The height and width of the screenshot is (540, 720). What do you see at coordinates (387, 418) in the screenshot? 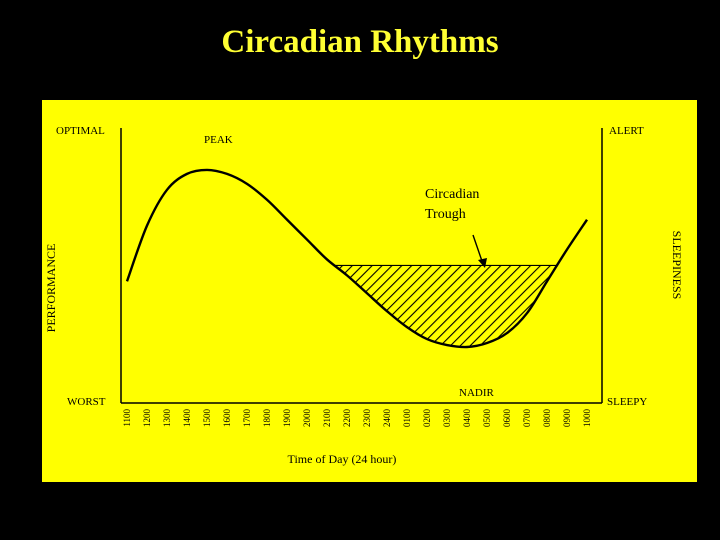
I see `x-tick-label: 2400` at bounding box center [387, 418].